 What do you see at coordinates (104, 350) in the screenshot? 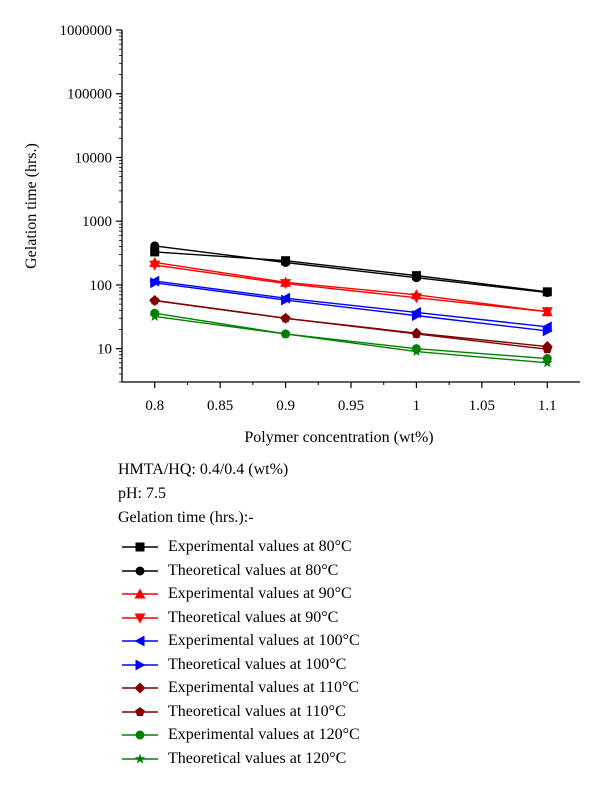
I see `y-tick-label: 10` at bounding box center [104, 350].